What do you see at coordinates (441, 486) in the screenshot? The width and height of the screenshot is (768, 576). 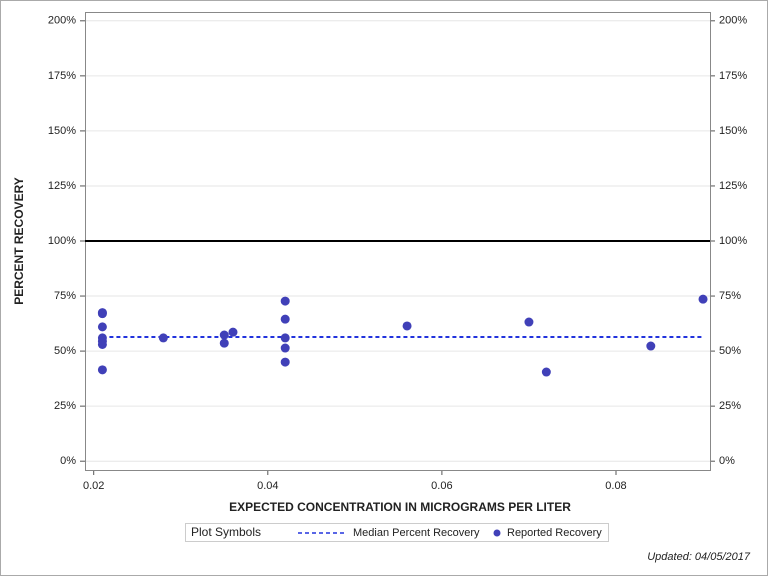 I see `x-tick-label: 0.06` at bounding box center [441, 486].